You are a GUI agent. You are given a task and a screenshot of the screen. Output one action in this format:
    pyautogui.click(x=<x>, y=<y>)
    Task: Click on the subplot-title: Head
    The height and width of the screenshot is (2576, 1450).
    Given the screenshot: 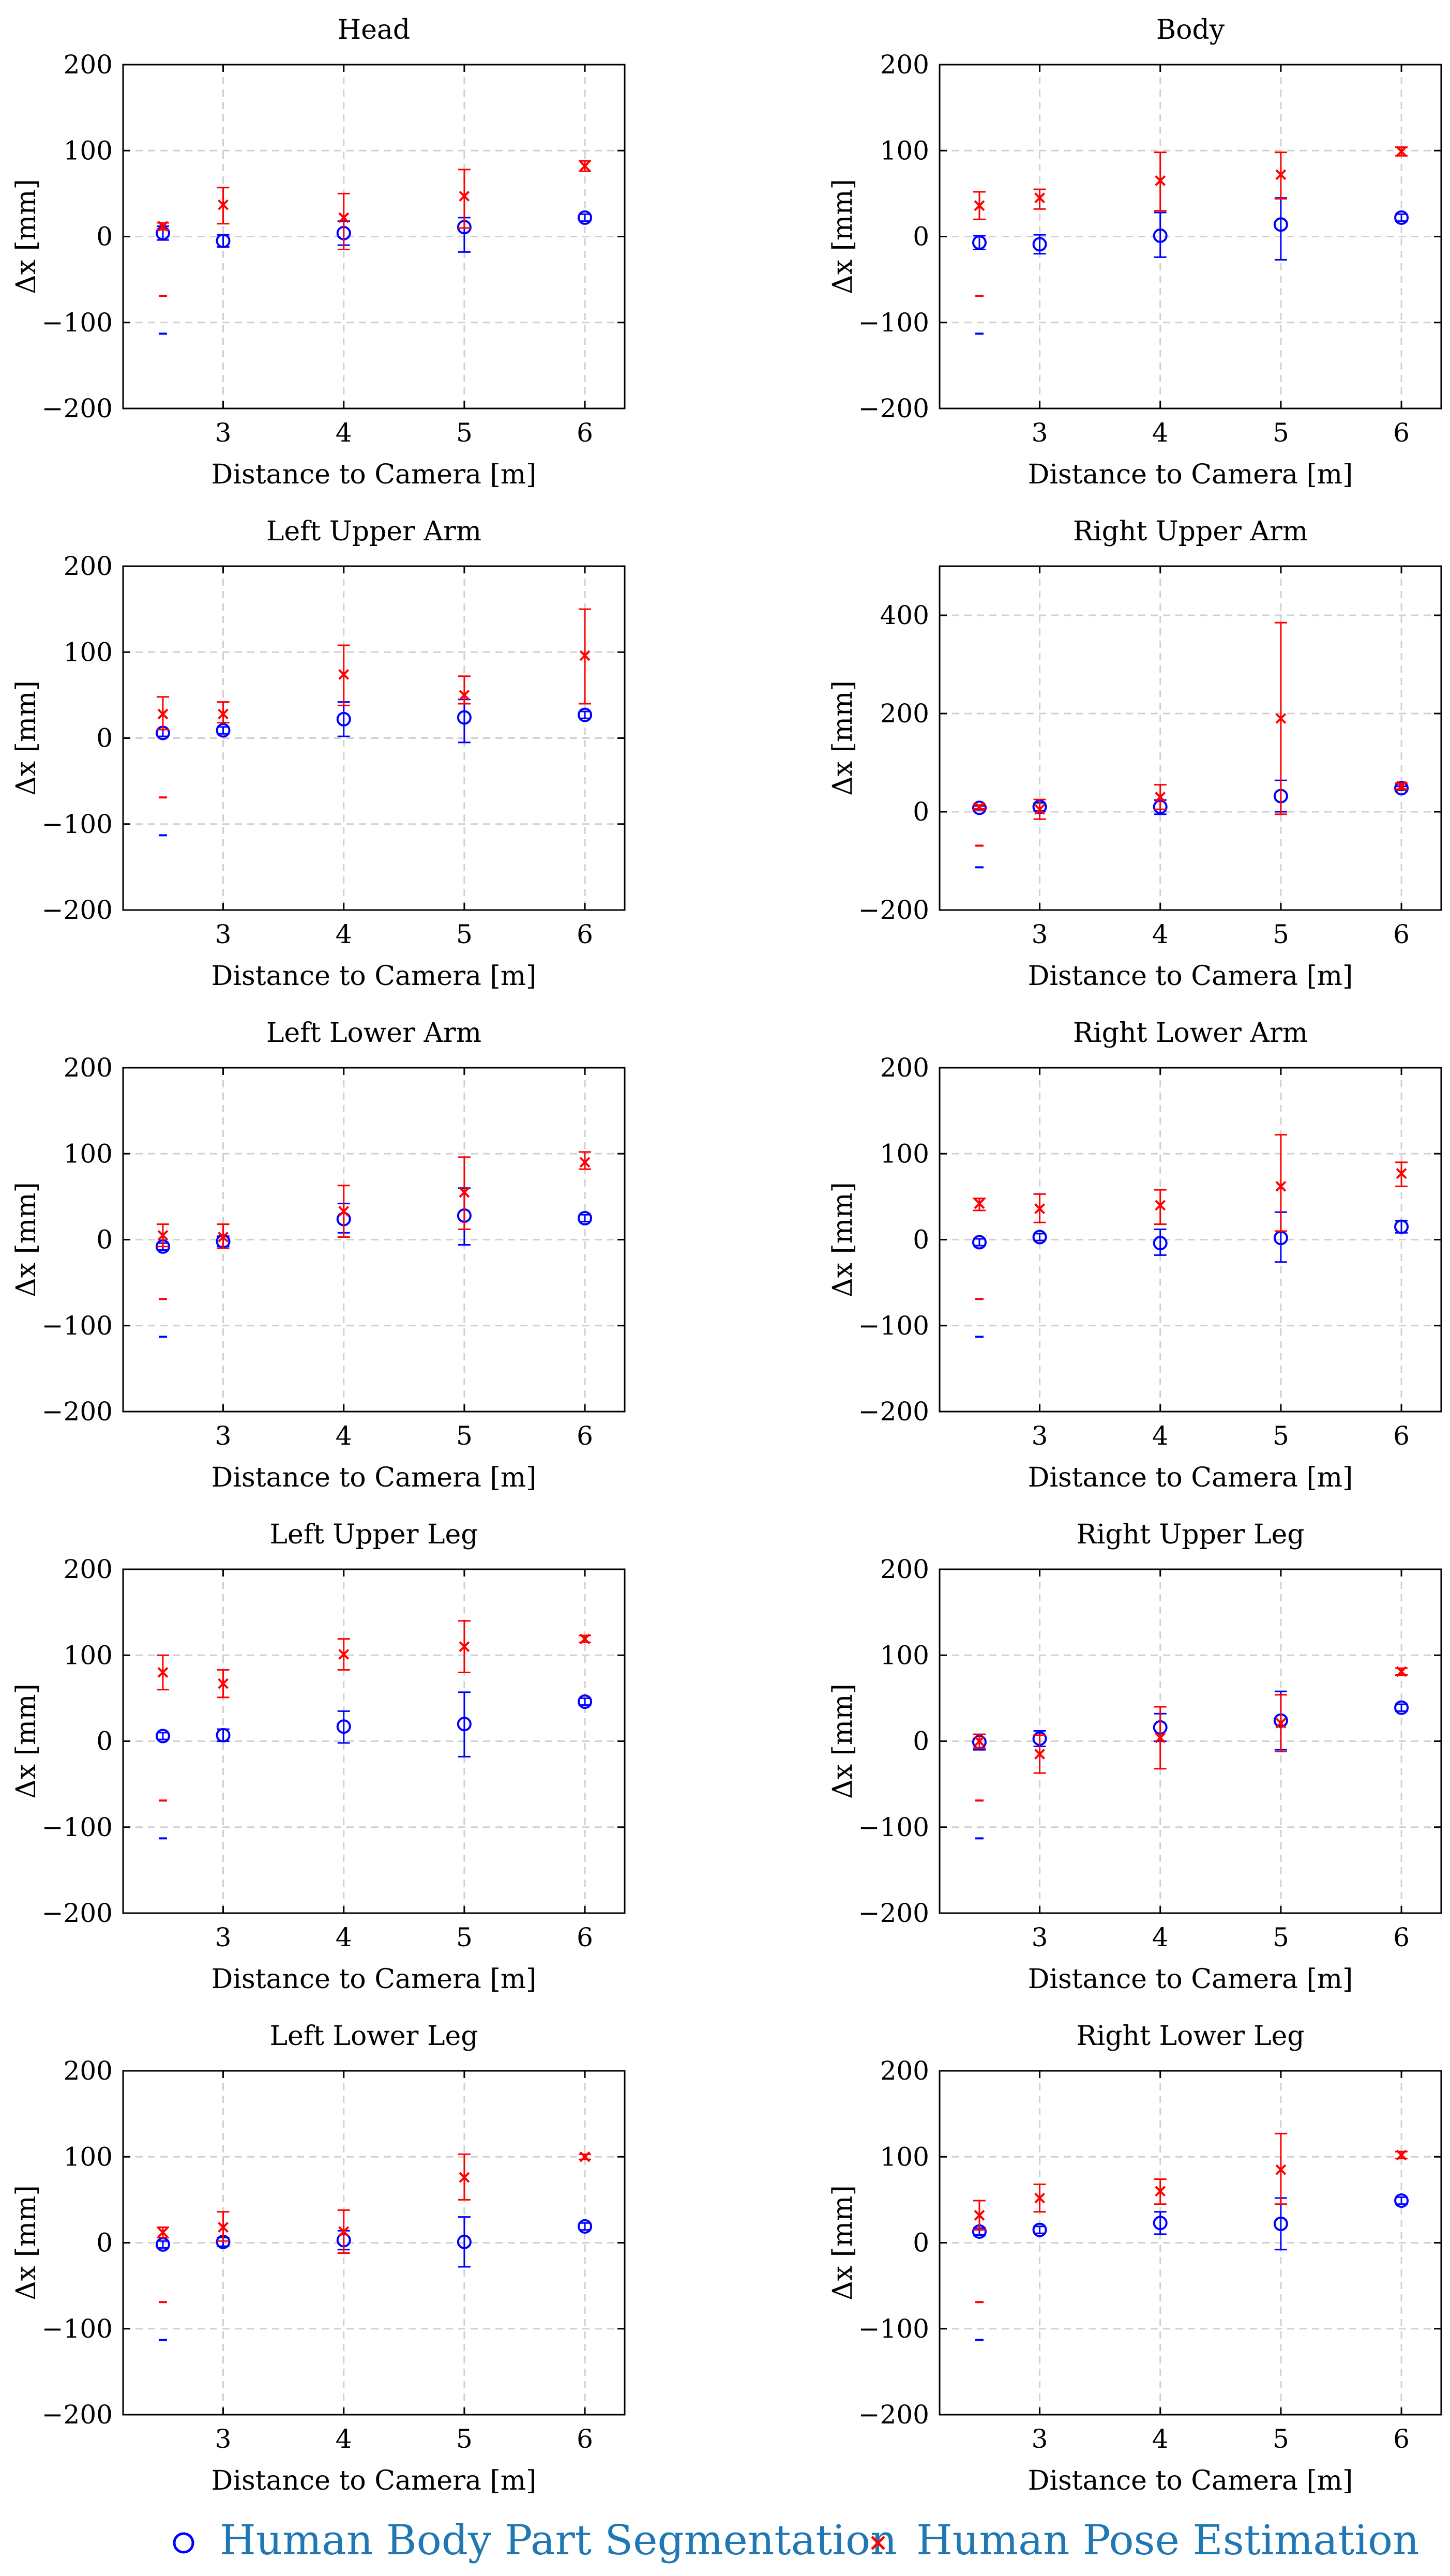 What is the action you would take?
    pyautogui.click(x=374, y=30)
    